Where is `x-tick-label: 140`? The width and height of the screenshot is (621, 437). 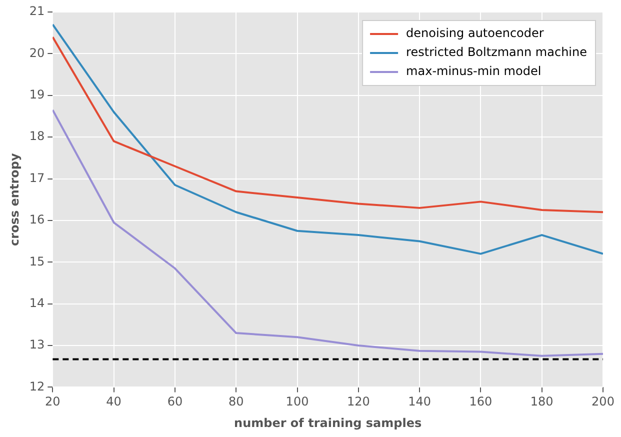 x-tick-label: 140 is located at coordinates (420, 401).